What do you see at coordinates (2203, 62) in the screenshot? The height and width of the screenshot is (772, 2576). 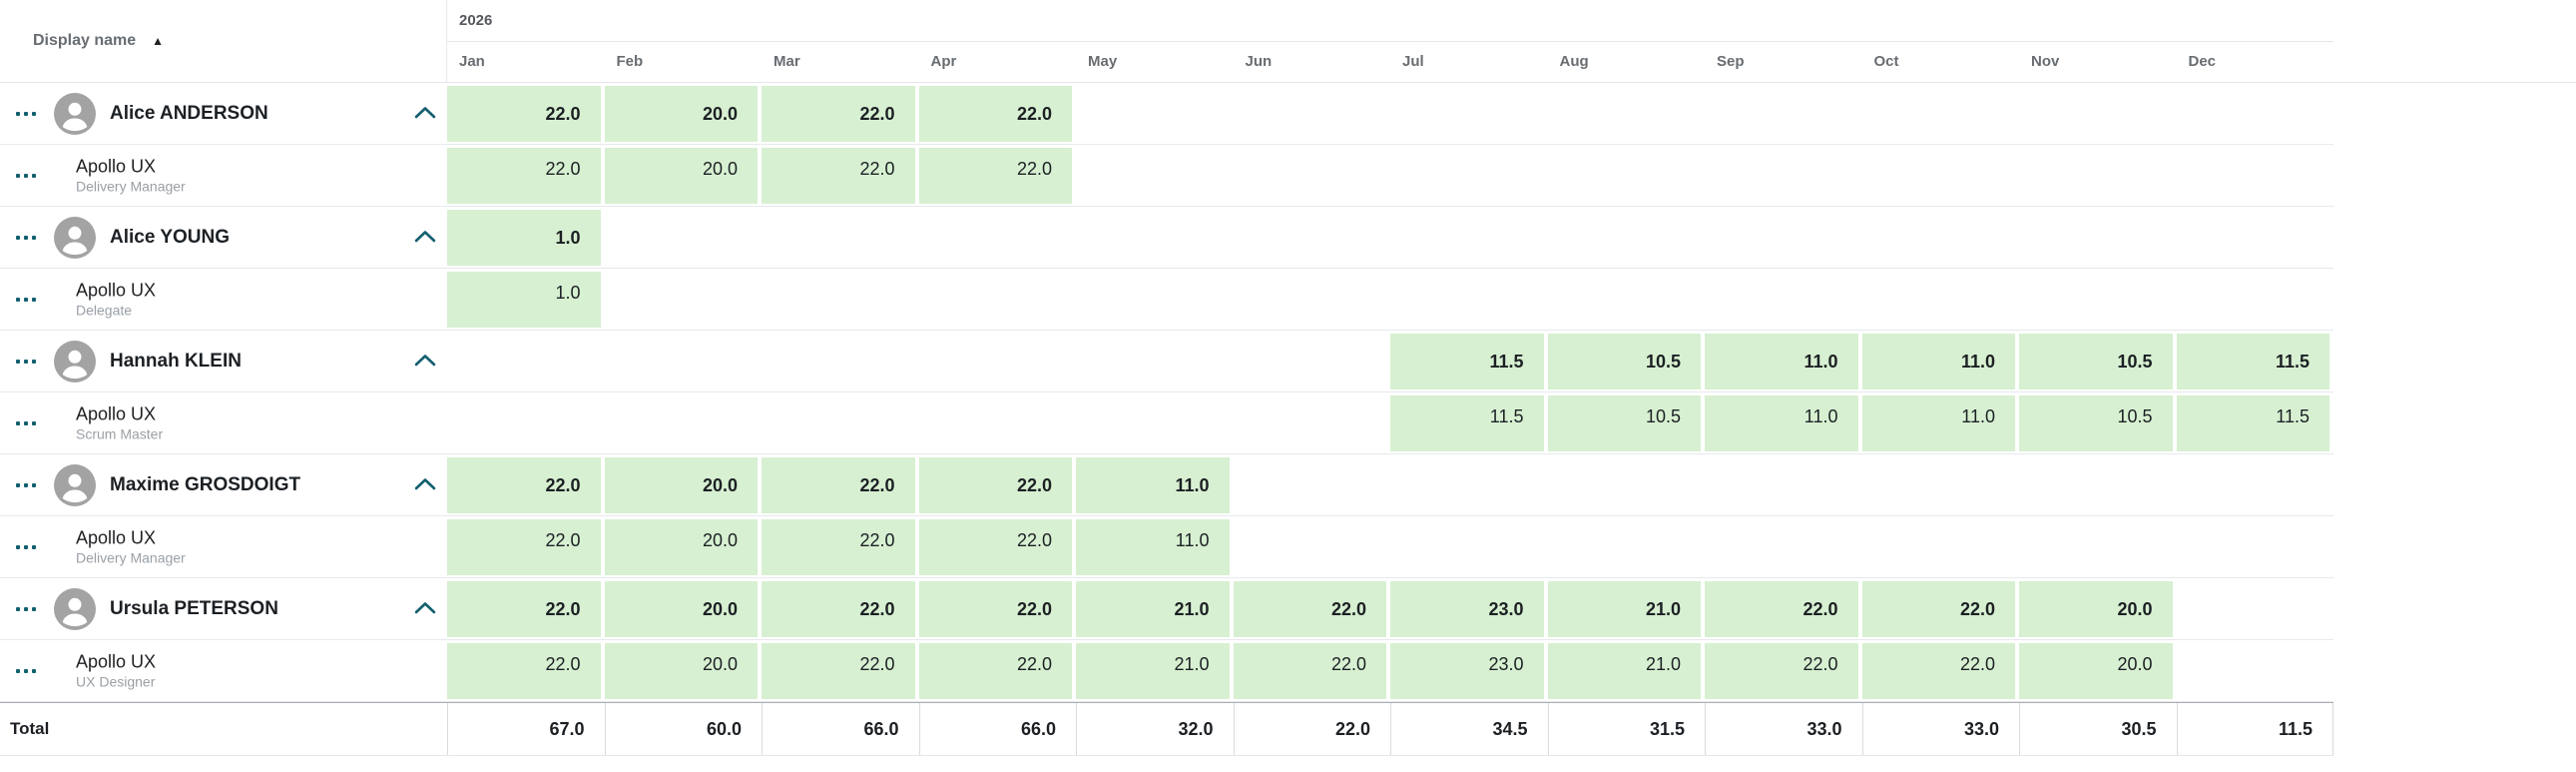 I see `month-header-label: Dec` at bounding box center [2203, 62].